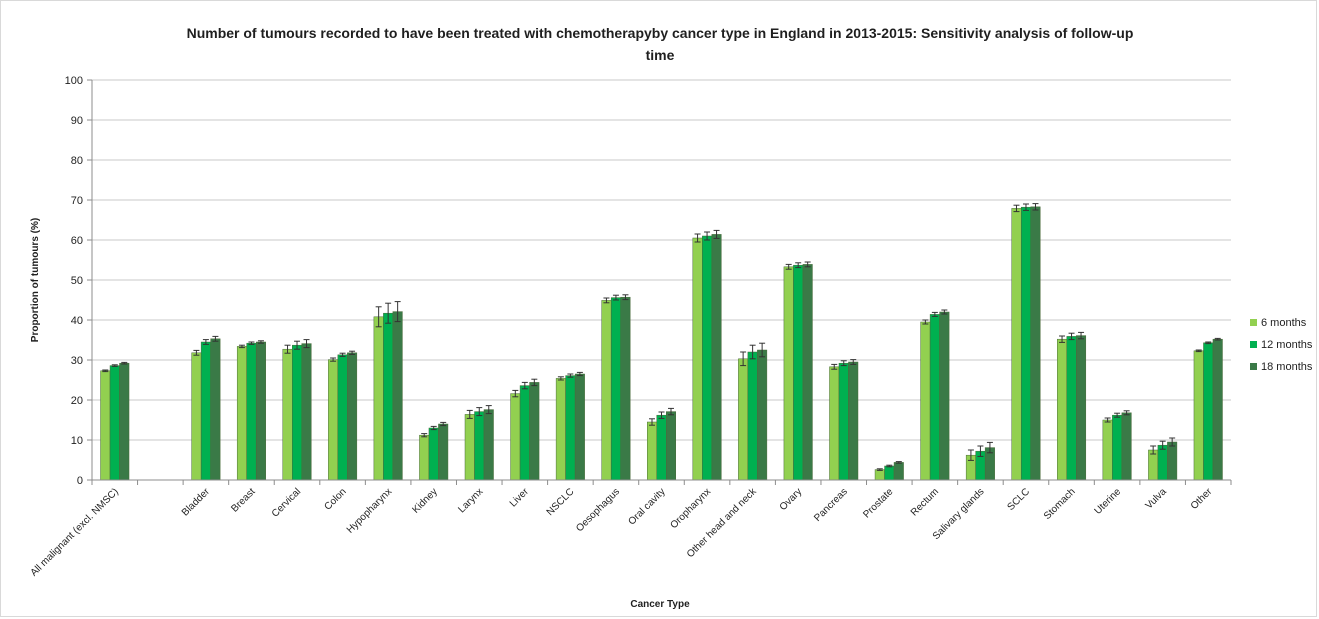 The image size is (1319, 619). What do you see at coordinates (1287, 345) in the screenshot?
I see `legend-entry: 12 months` at bounding box center [1287, 345].